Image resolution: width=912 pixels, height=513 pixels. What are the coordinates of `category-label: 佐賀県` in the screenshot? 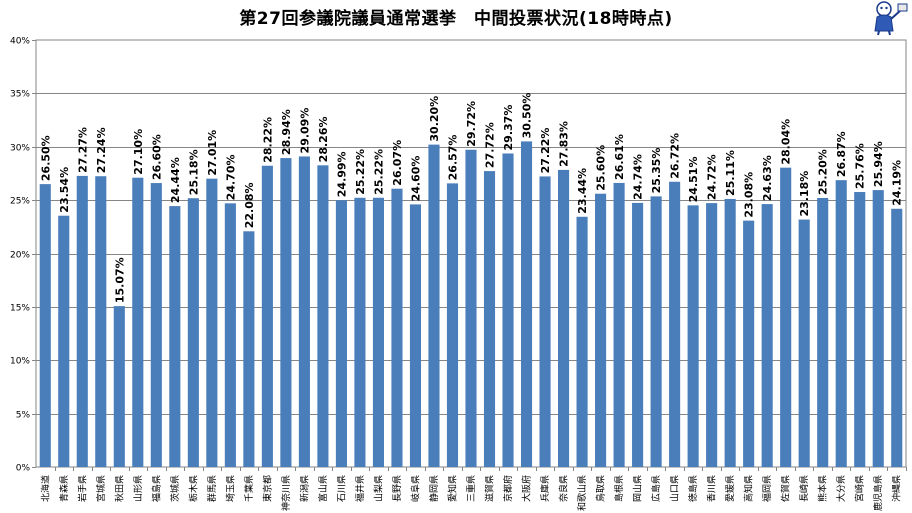 It's located at (786, 488).